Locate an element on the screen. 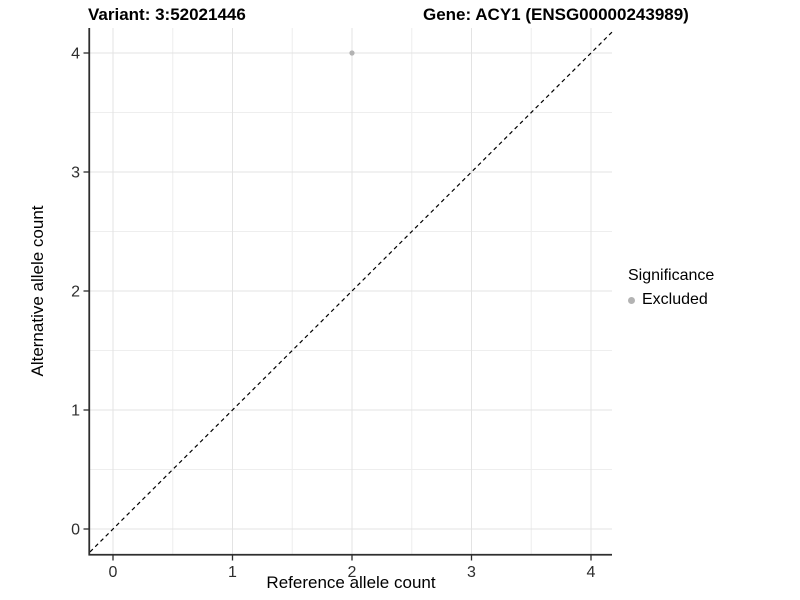 This screenshot has height=600, width=800. x-tick-label: 3 is located at coordinates (471, 572).